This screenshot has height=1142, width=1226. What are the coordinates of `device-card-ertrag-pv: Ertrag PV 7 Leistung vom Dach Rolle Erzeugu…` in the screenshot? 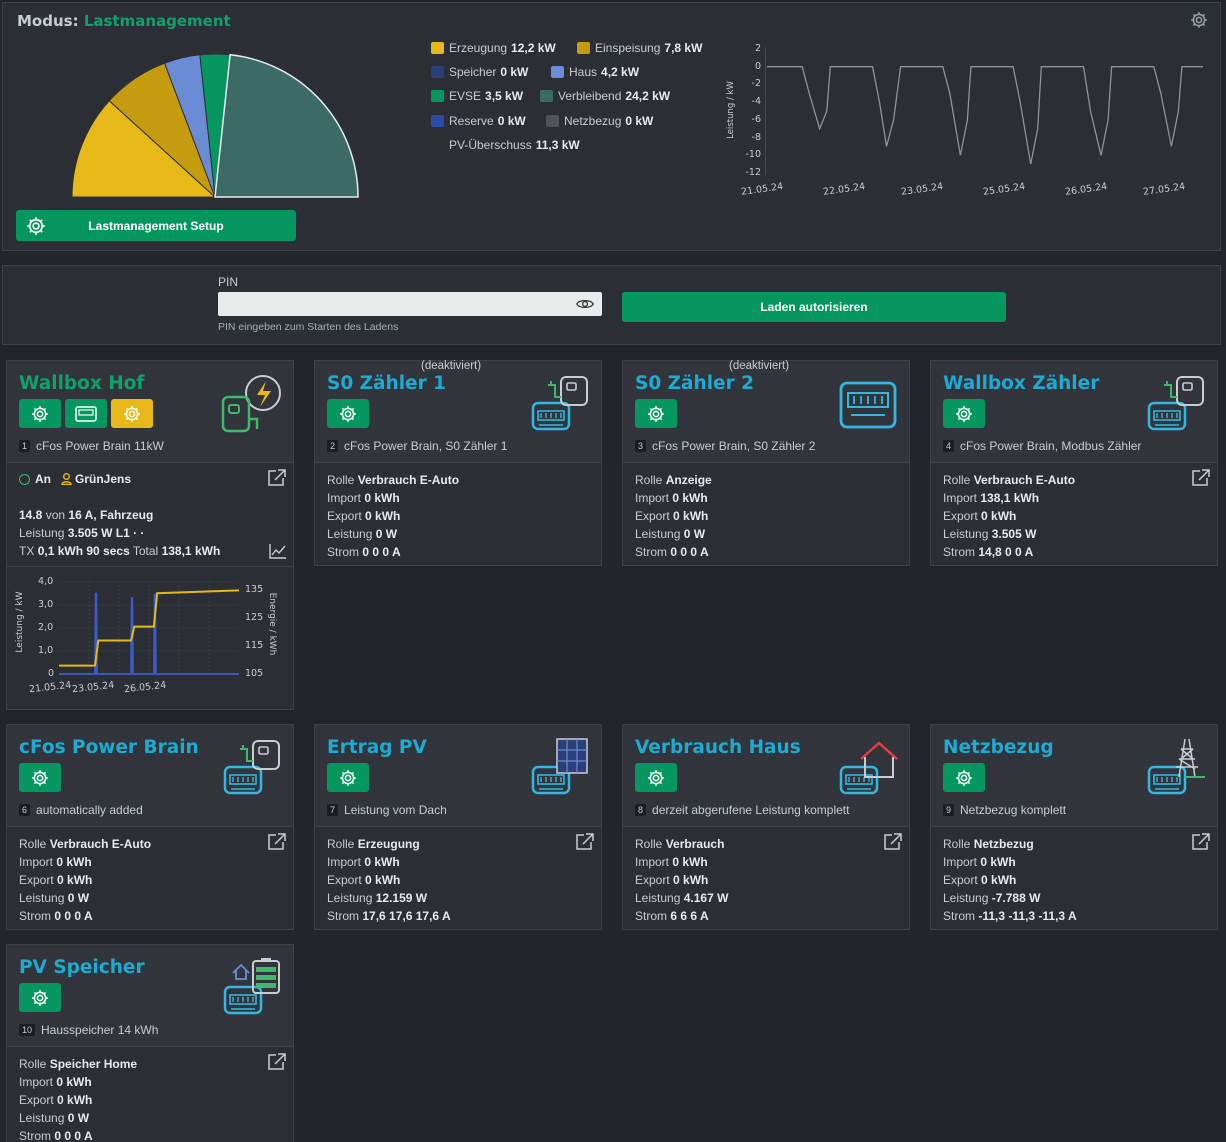 It's located at (458, 827).